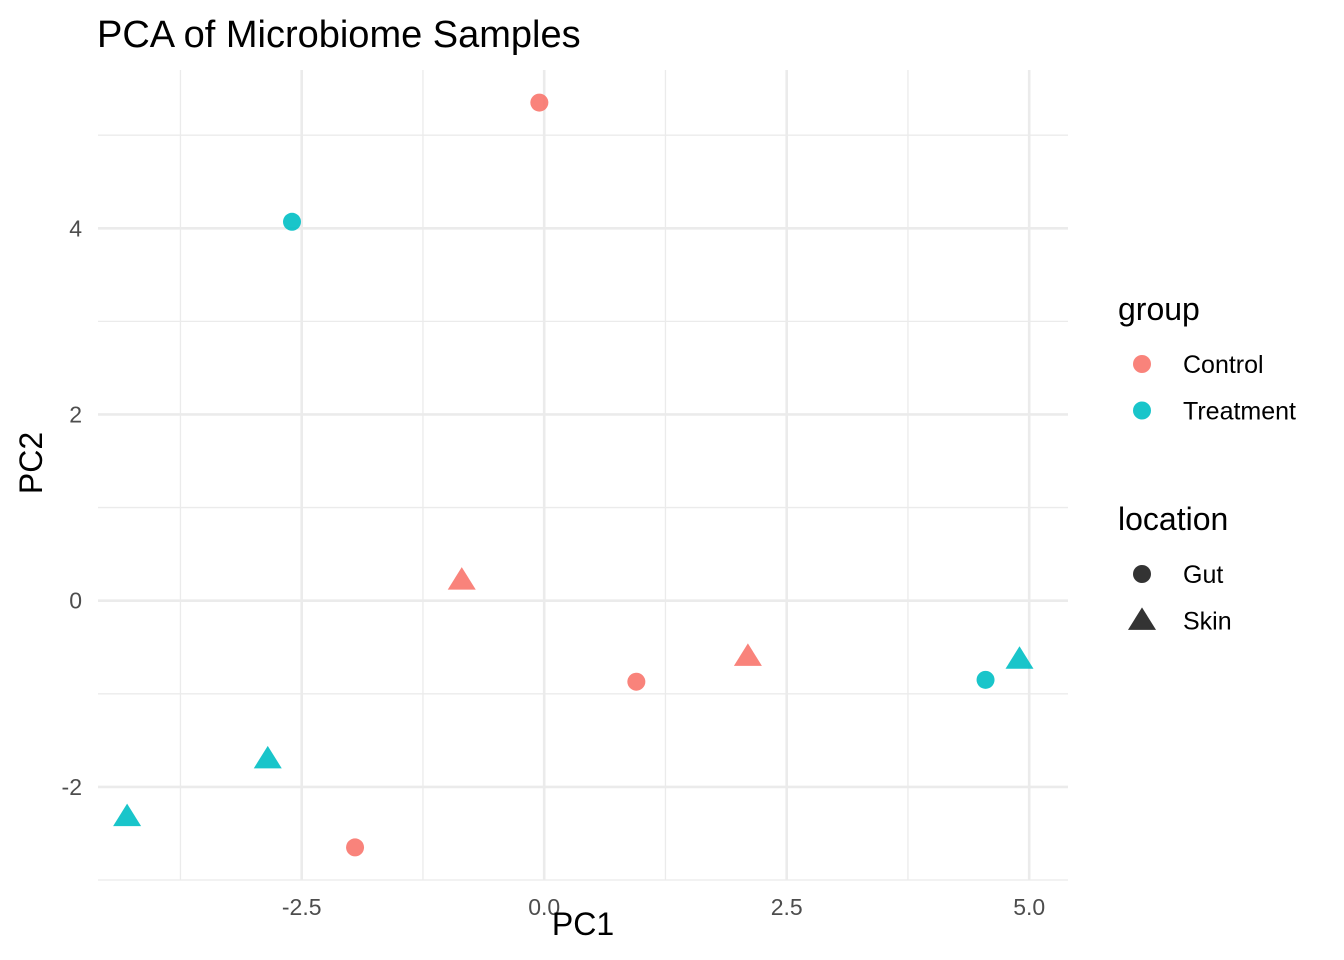  What do you see at coordinates (72, 787) in the screenshot?
I see `y-tick-label: -2` at bounding box center [72, 787].